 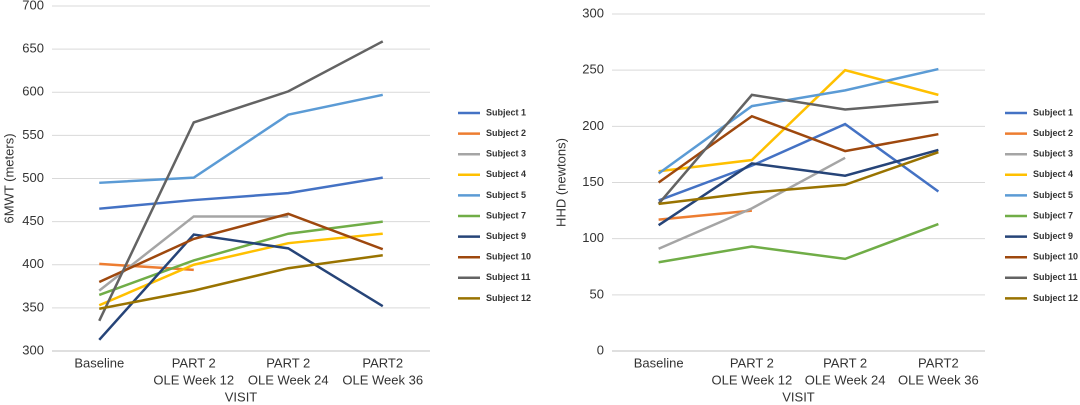 I want to click on y-tick-label: 550, so click(x=33, y=134).